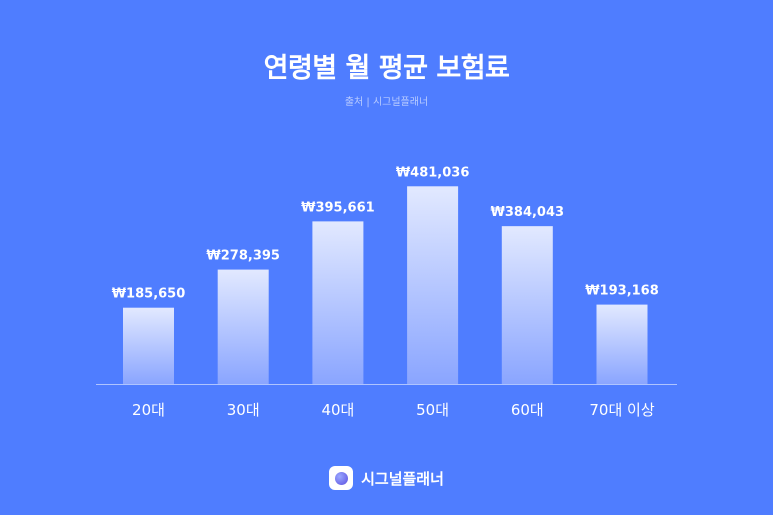 The image size is (773, 515). What do you see at coordinates (148, 410) in the screenshot?
I see `x-tick-label: 20대` at bounding box center [148, 410].